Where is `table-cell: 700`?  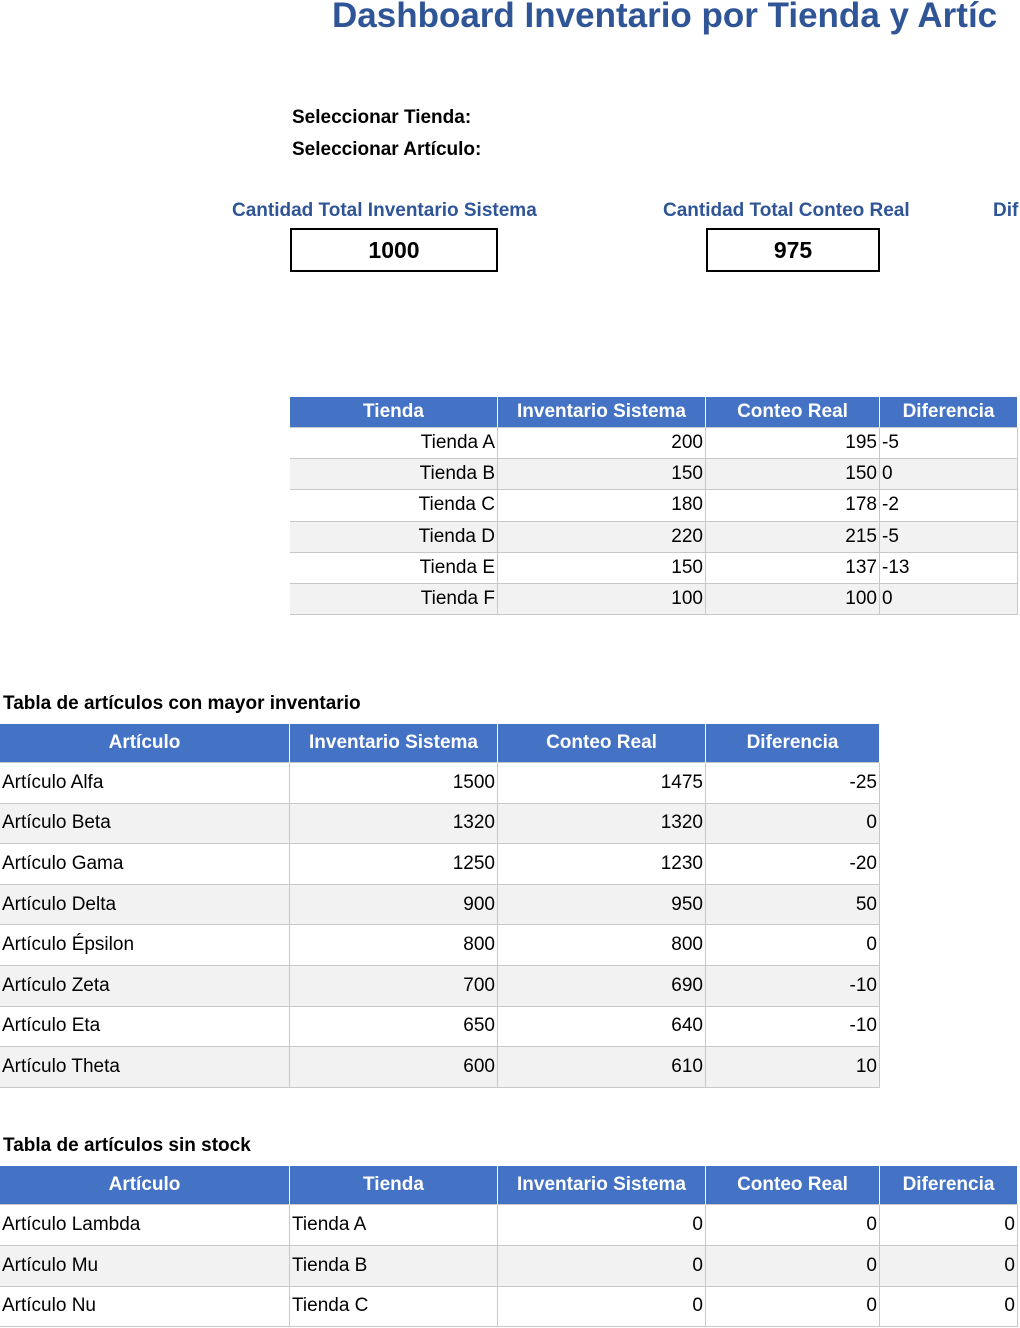 table-cell: 700 is located at coordinates (394, 986).